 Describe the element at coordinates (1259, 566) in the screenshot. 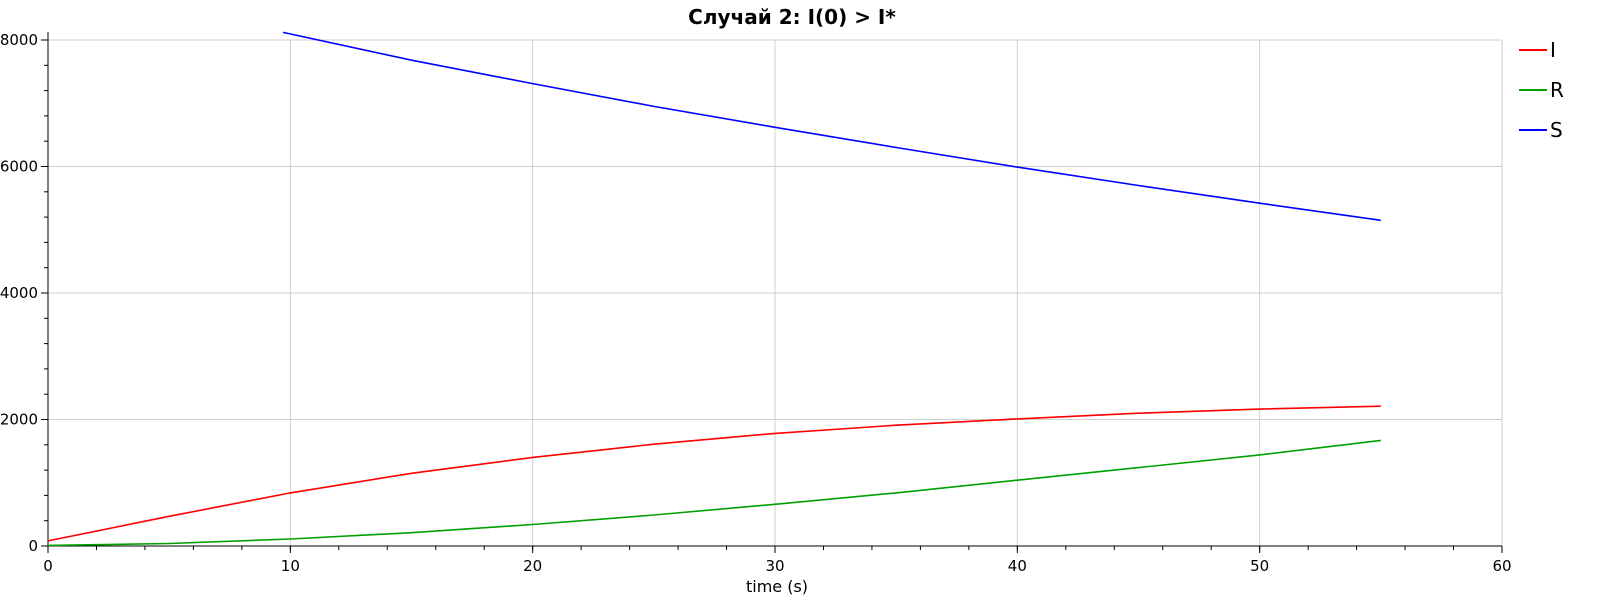

I see `x-tick-label: 50` at that location.